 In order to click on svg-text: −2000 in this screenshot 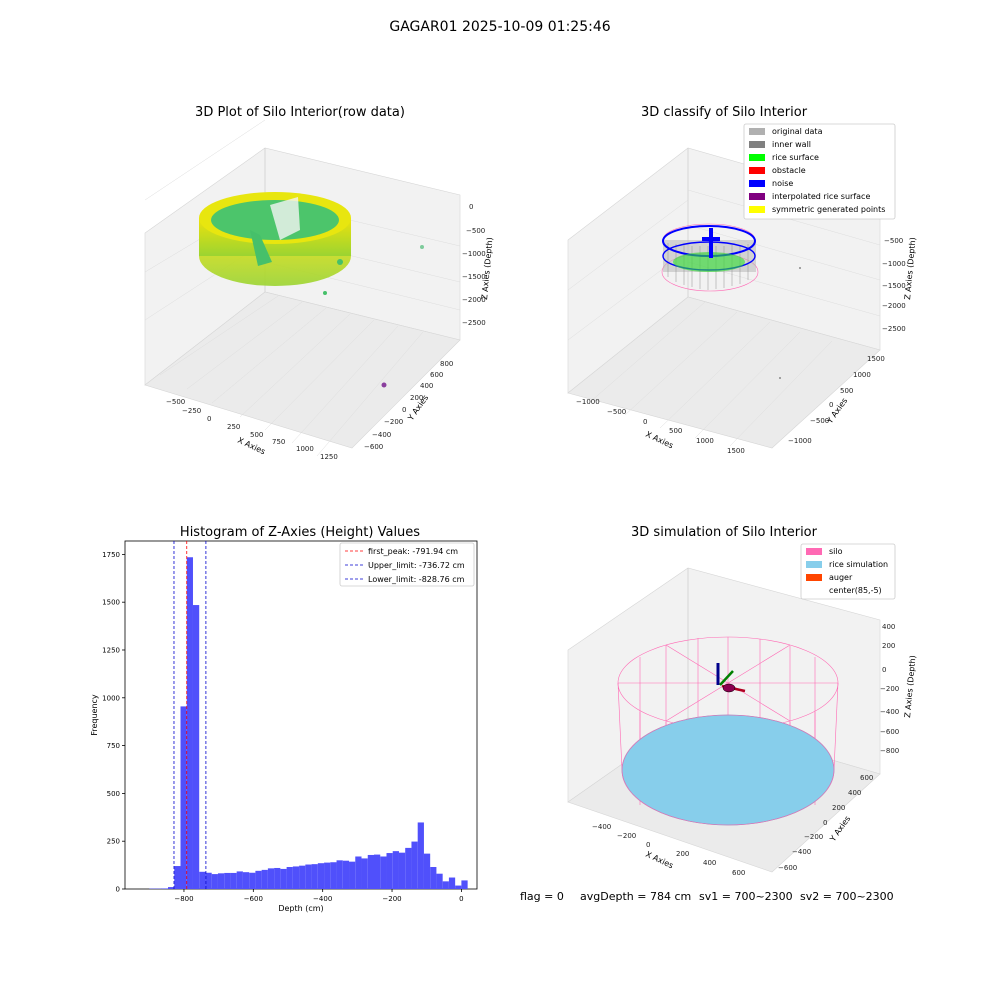, I will do `click(474, 300)`.